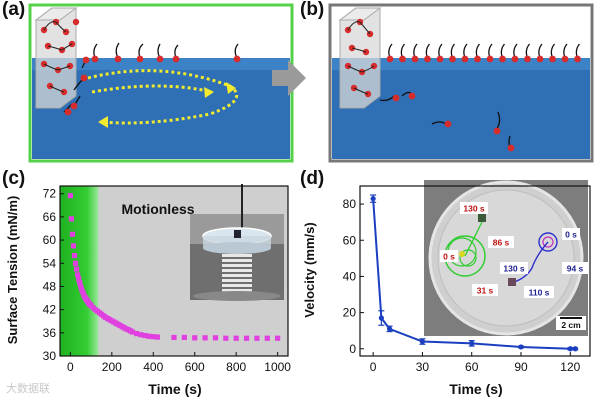  I want to click on chart-c-xlabel: Time (s), so click(174, 389).